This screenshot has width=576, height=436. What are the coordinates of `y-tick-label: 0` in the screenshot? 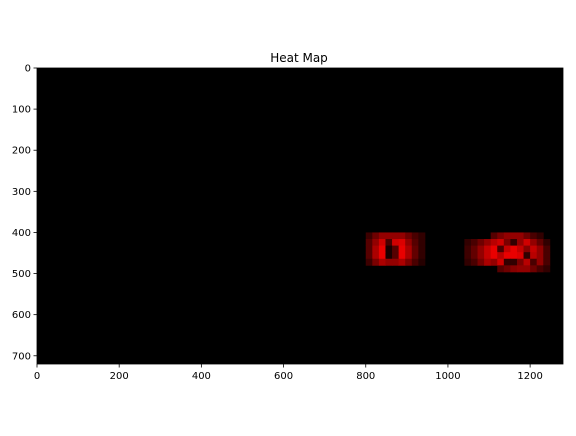 It's located at (28, 69).